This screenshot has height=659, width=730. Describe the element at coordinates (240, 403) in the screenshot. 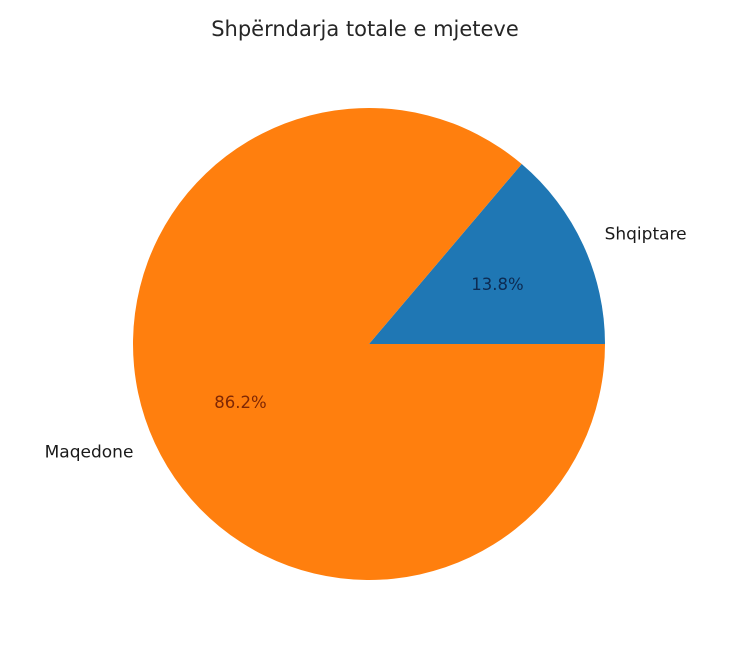

I see `pct-label-maqedone: 86.2%` at that location.